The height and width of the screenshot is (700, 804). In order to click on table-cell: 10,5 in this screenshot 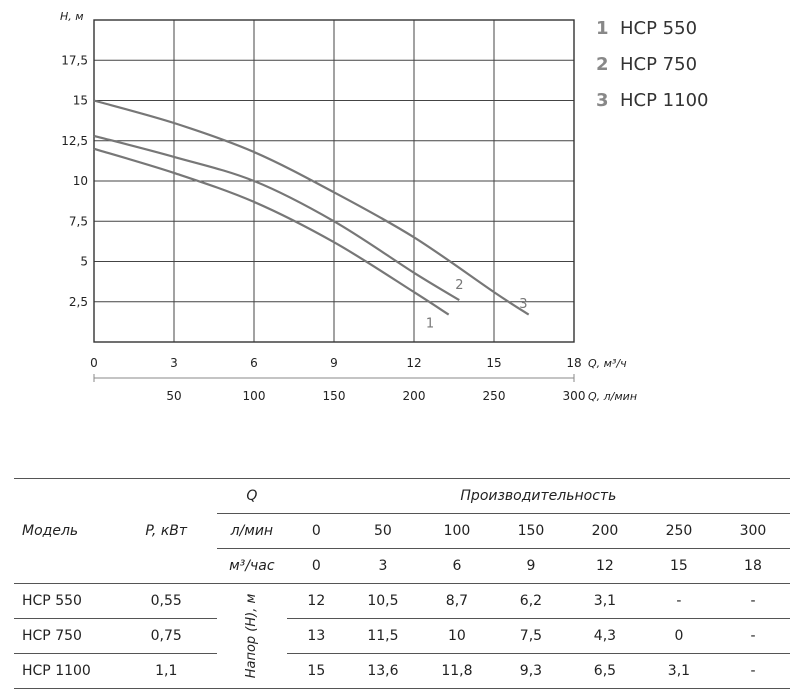, I will do `click(383, 601)`.